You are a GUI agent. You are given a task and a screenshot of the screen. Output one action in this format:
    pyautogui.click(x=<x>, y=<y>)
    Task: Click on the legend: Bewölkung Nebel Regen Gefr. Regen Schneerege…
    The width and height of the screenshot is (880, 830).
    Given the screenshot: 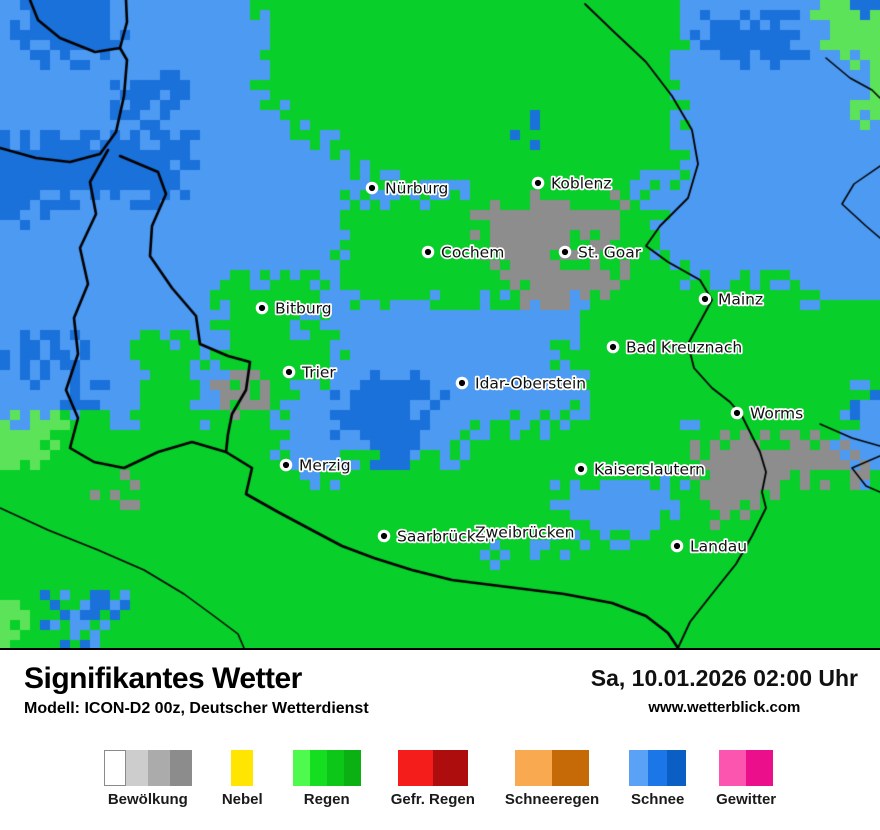 What is the action you would take?
    pyautogui.click(x=440, y=779)
    